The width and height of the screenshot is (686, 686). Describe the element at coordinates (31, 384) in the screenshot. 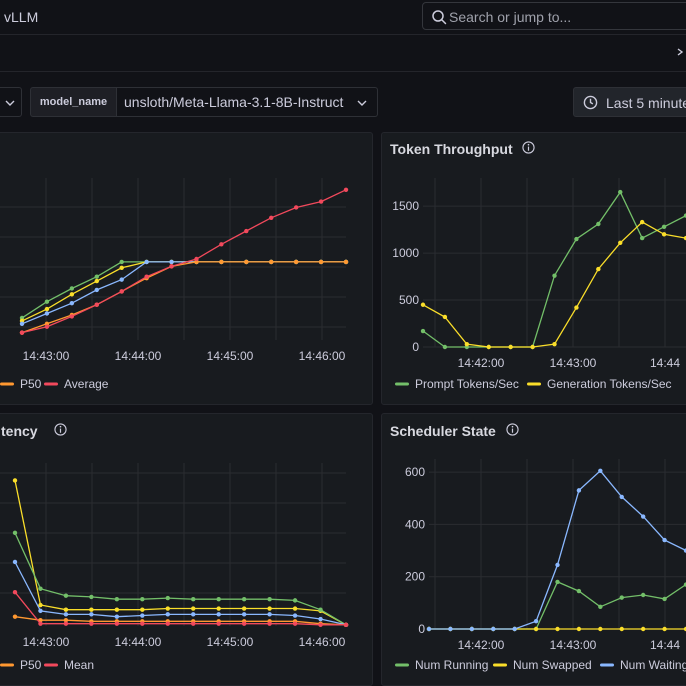

I see `legend-label: P50` at that location.